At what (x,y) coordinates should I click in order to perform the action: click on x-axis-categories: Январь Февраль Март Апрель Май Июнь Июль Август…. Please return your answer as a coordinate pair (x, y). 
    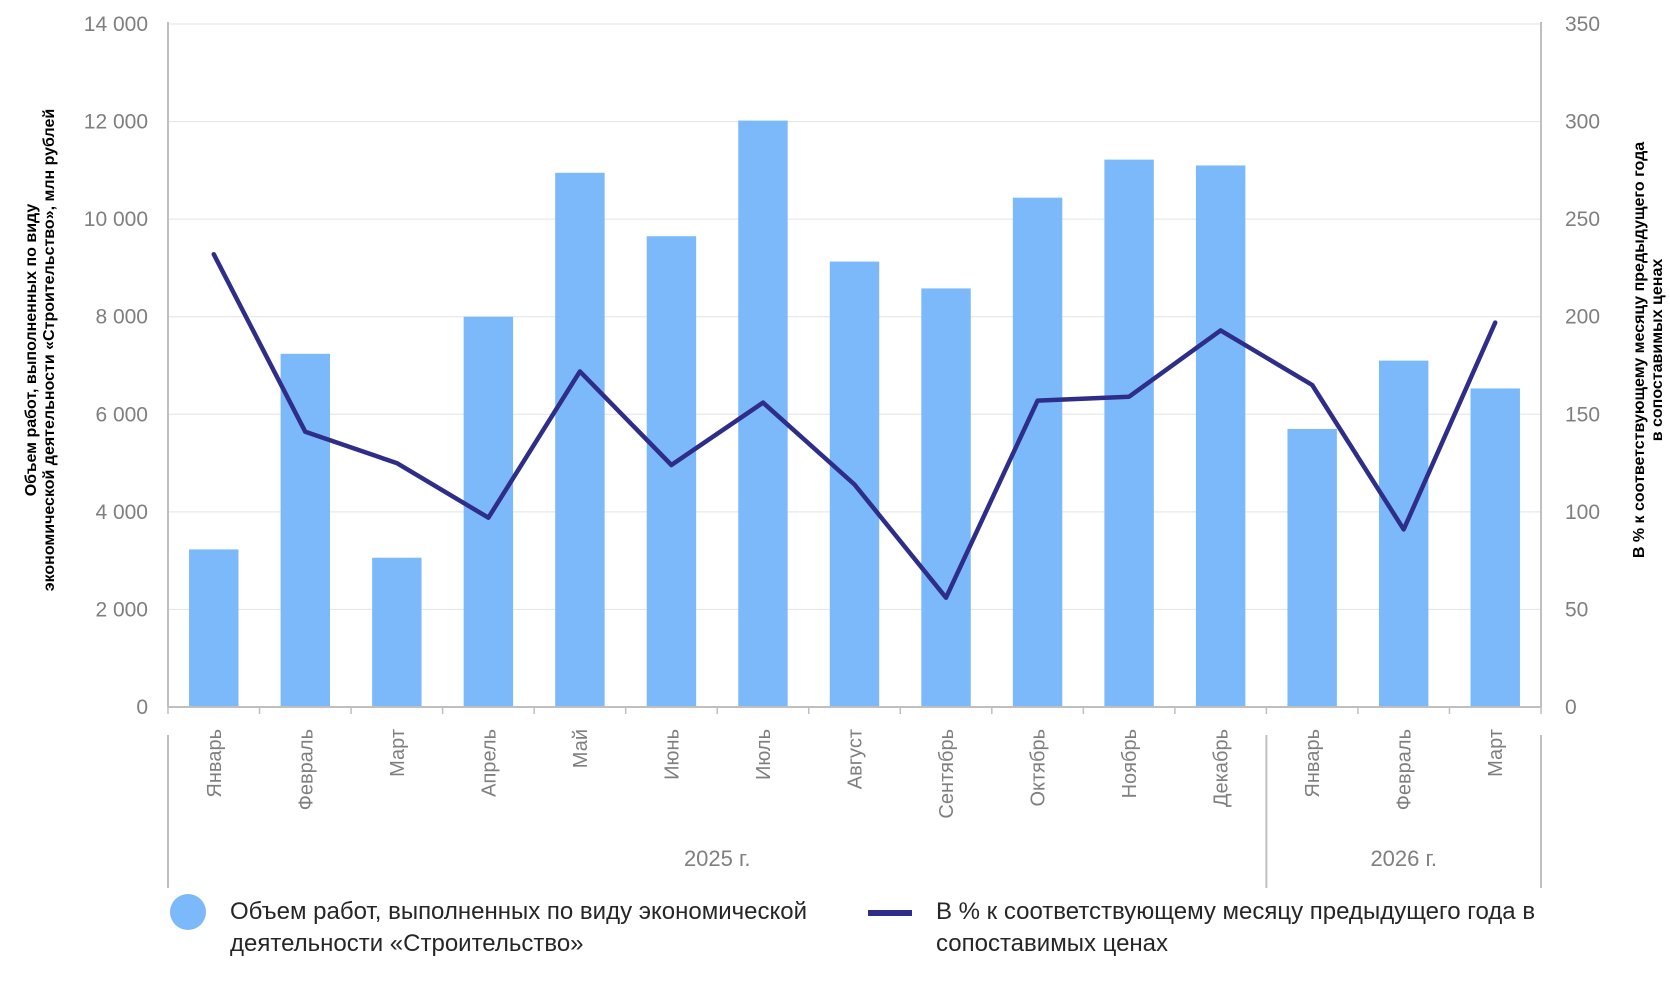
    Looking at the image, I should click on (855, 774).